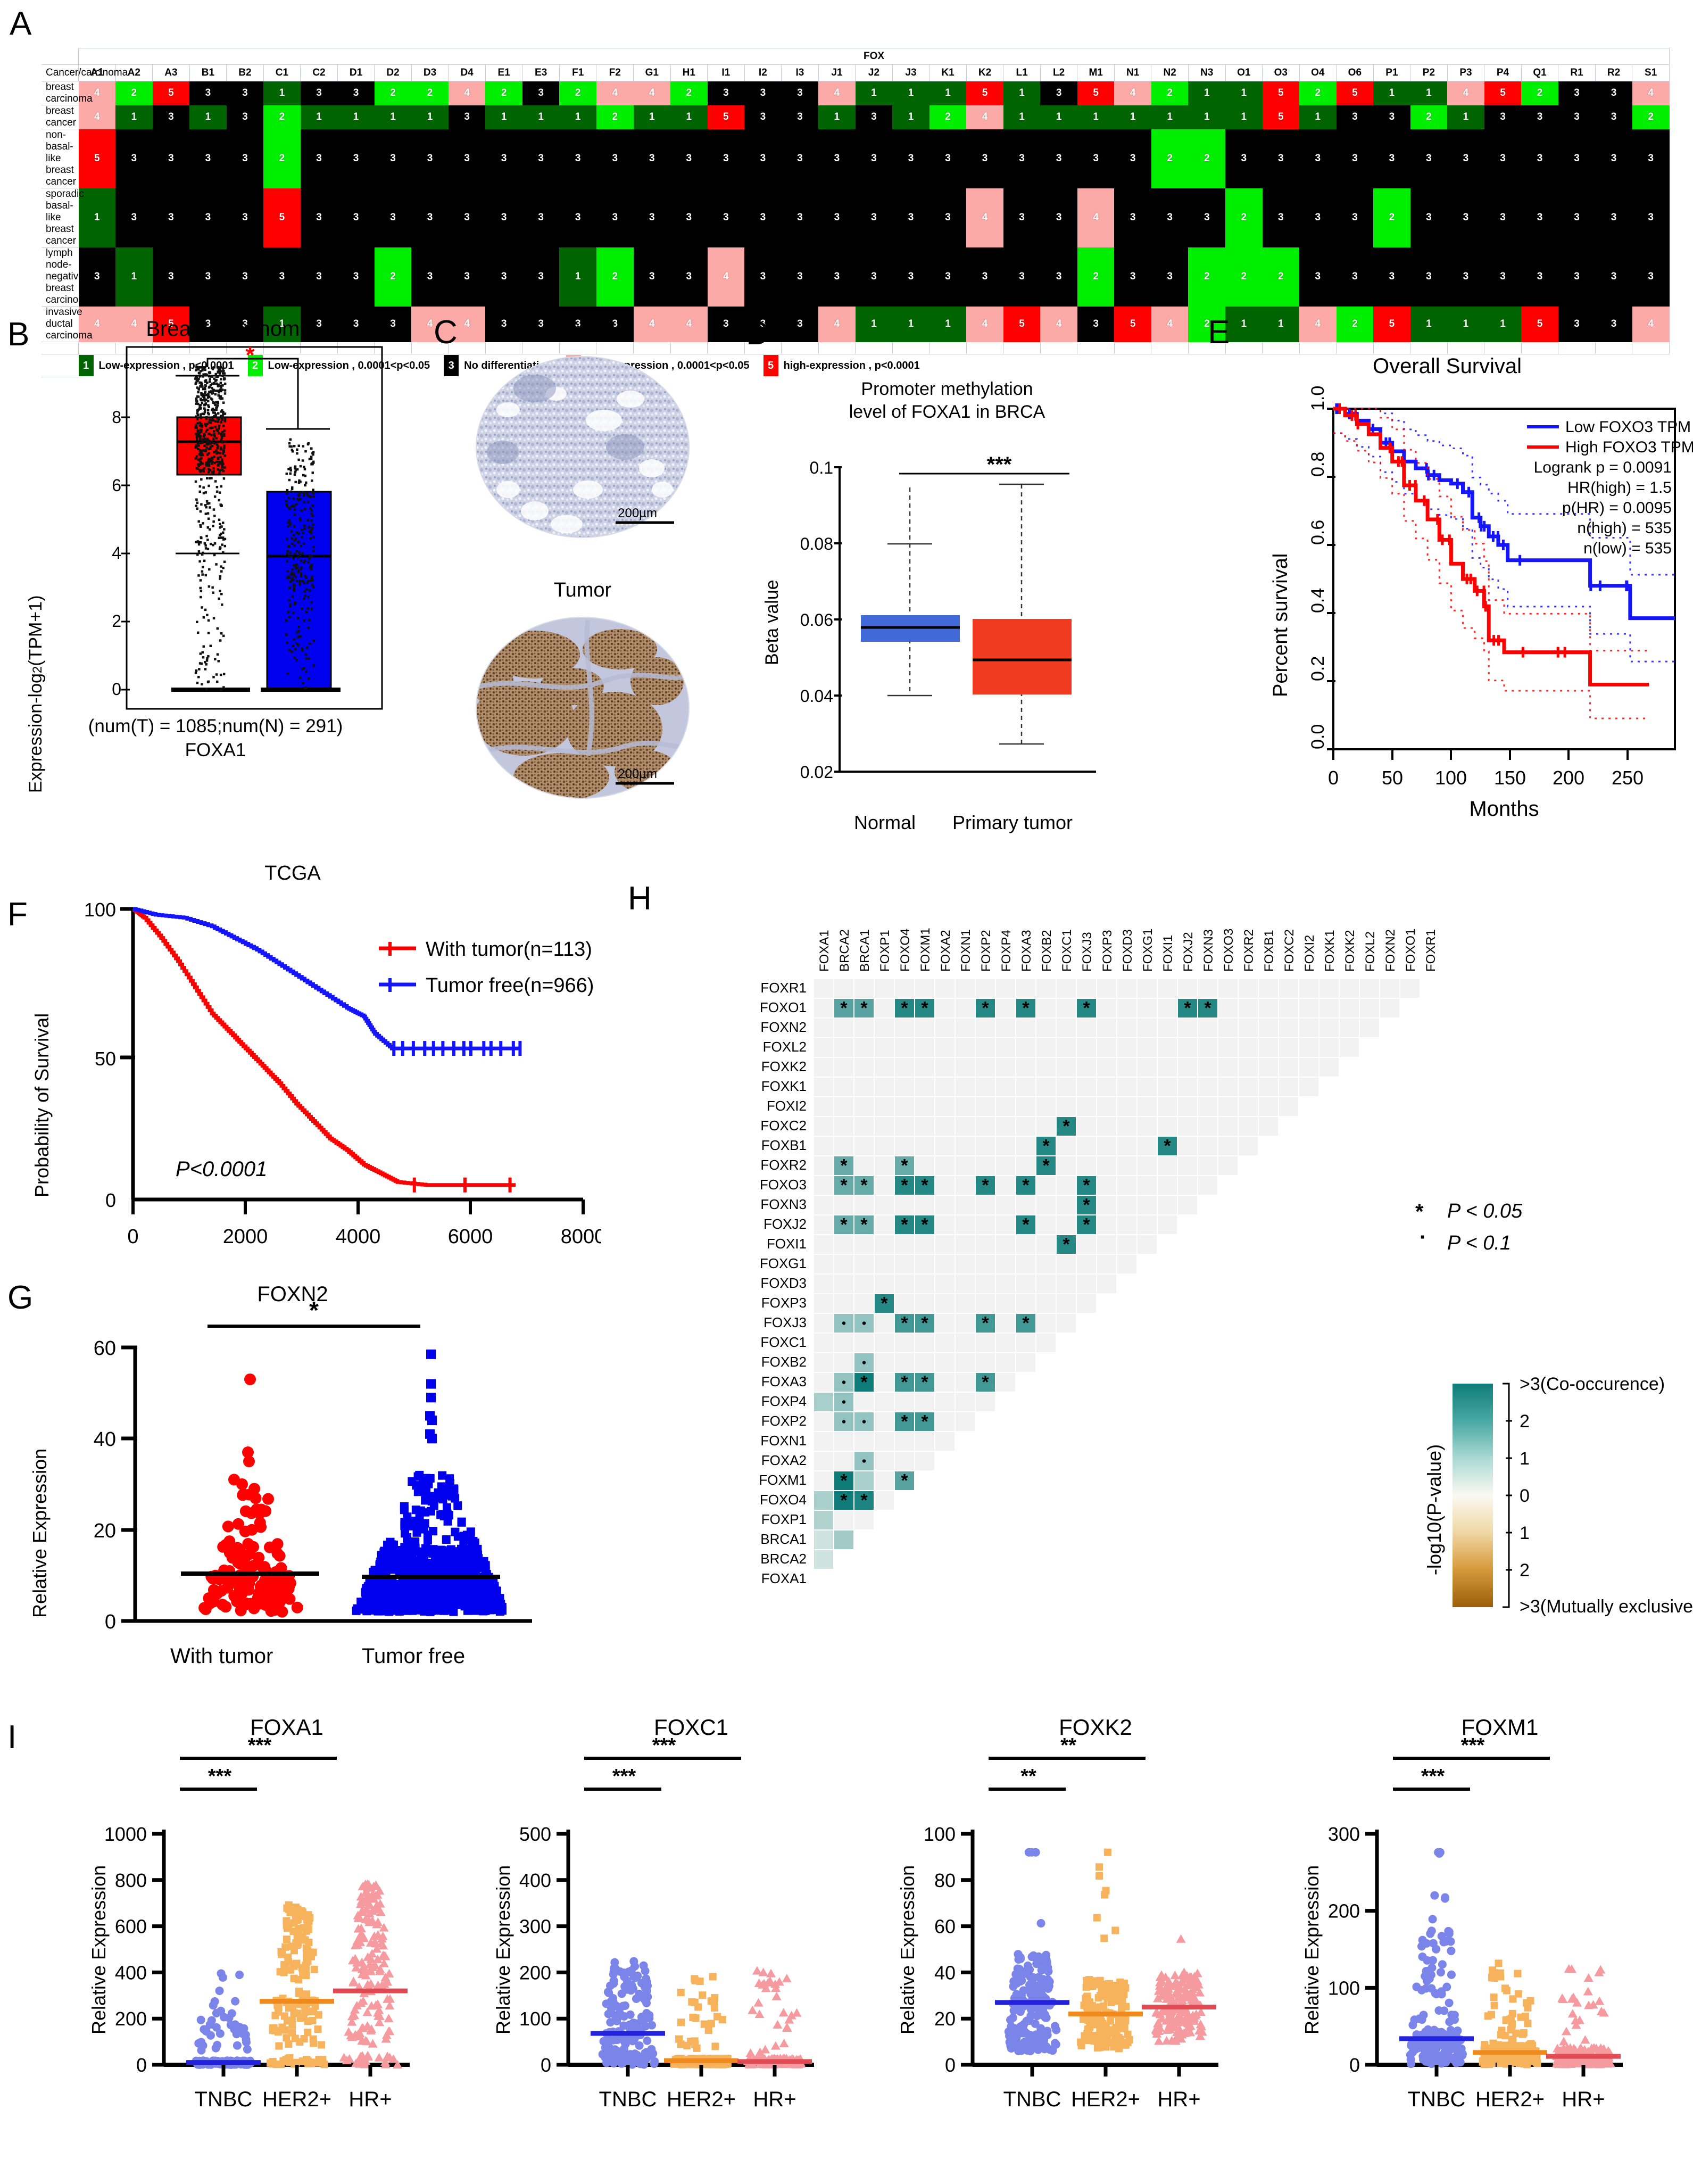 This screenshot has width=1693, height=2184. What do you see at coordinates (85, 72) in the screenshot?
I see `cancer-column-header: Cancer/carcinoma` at bounding box center [85, 72].